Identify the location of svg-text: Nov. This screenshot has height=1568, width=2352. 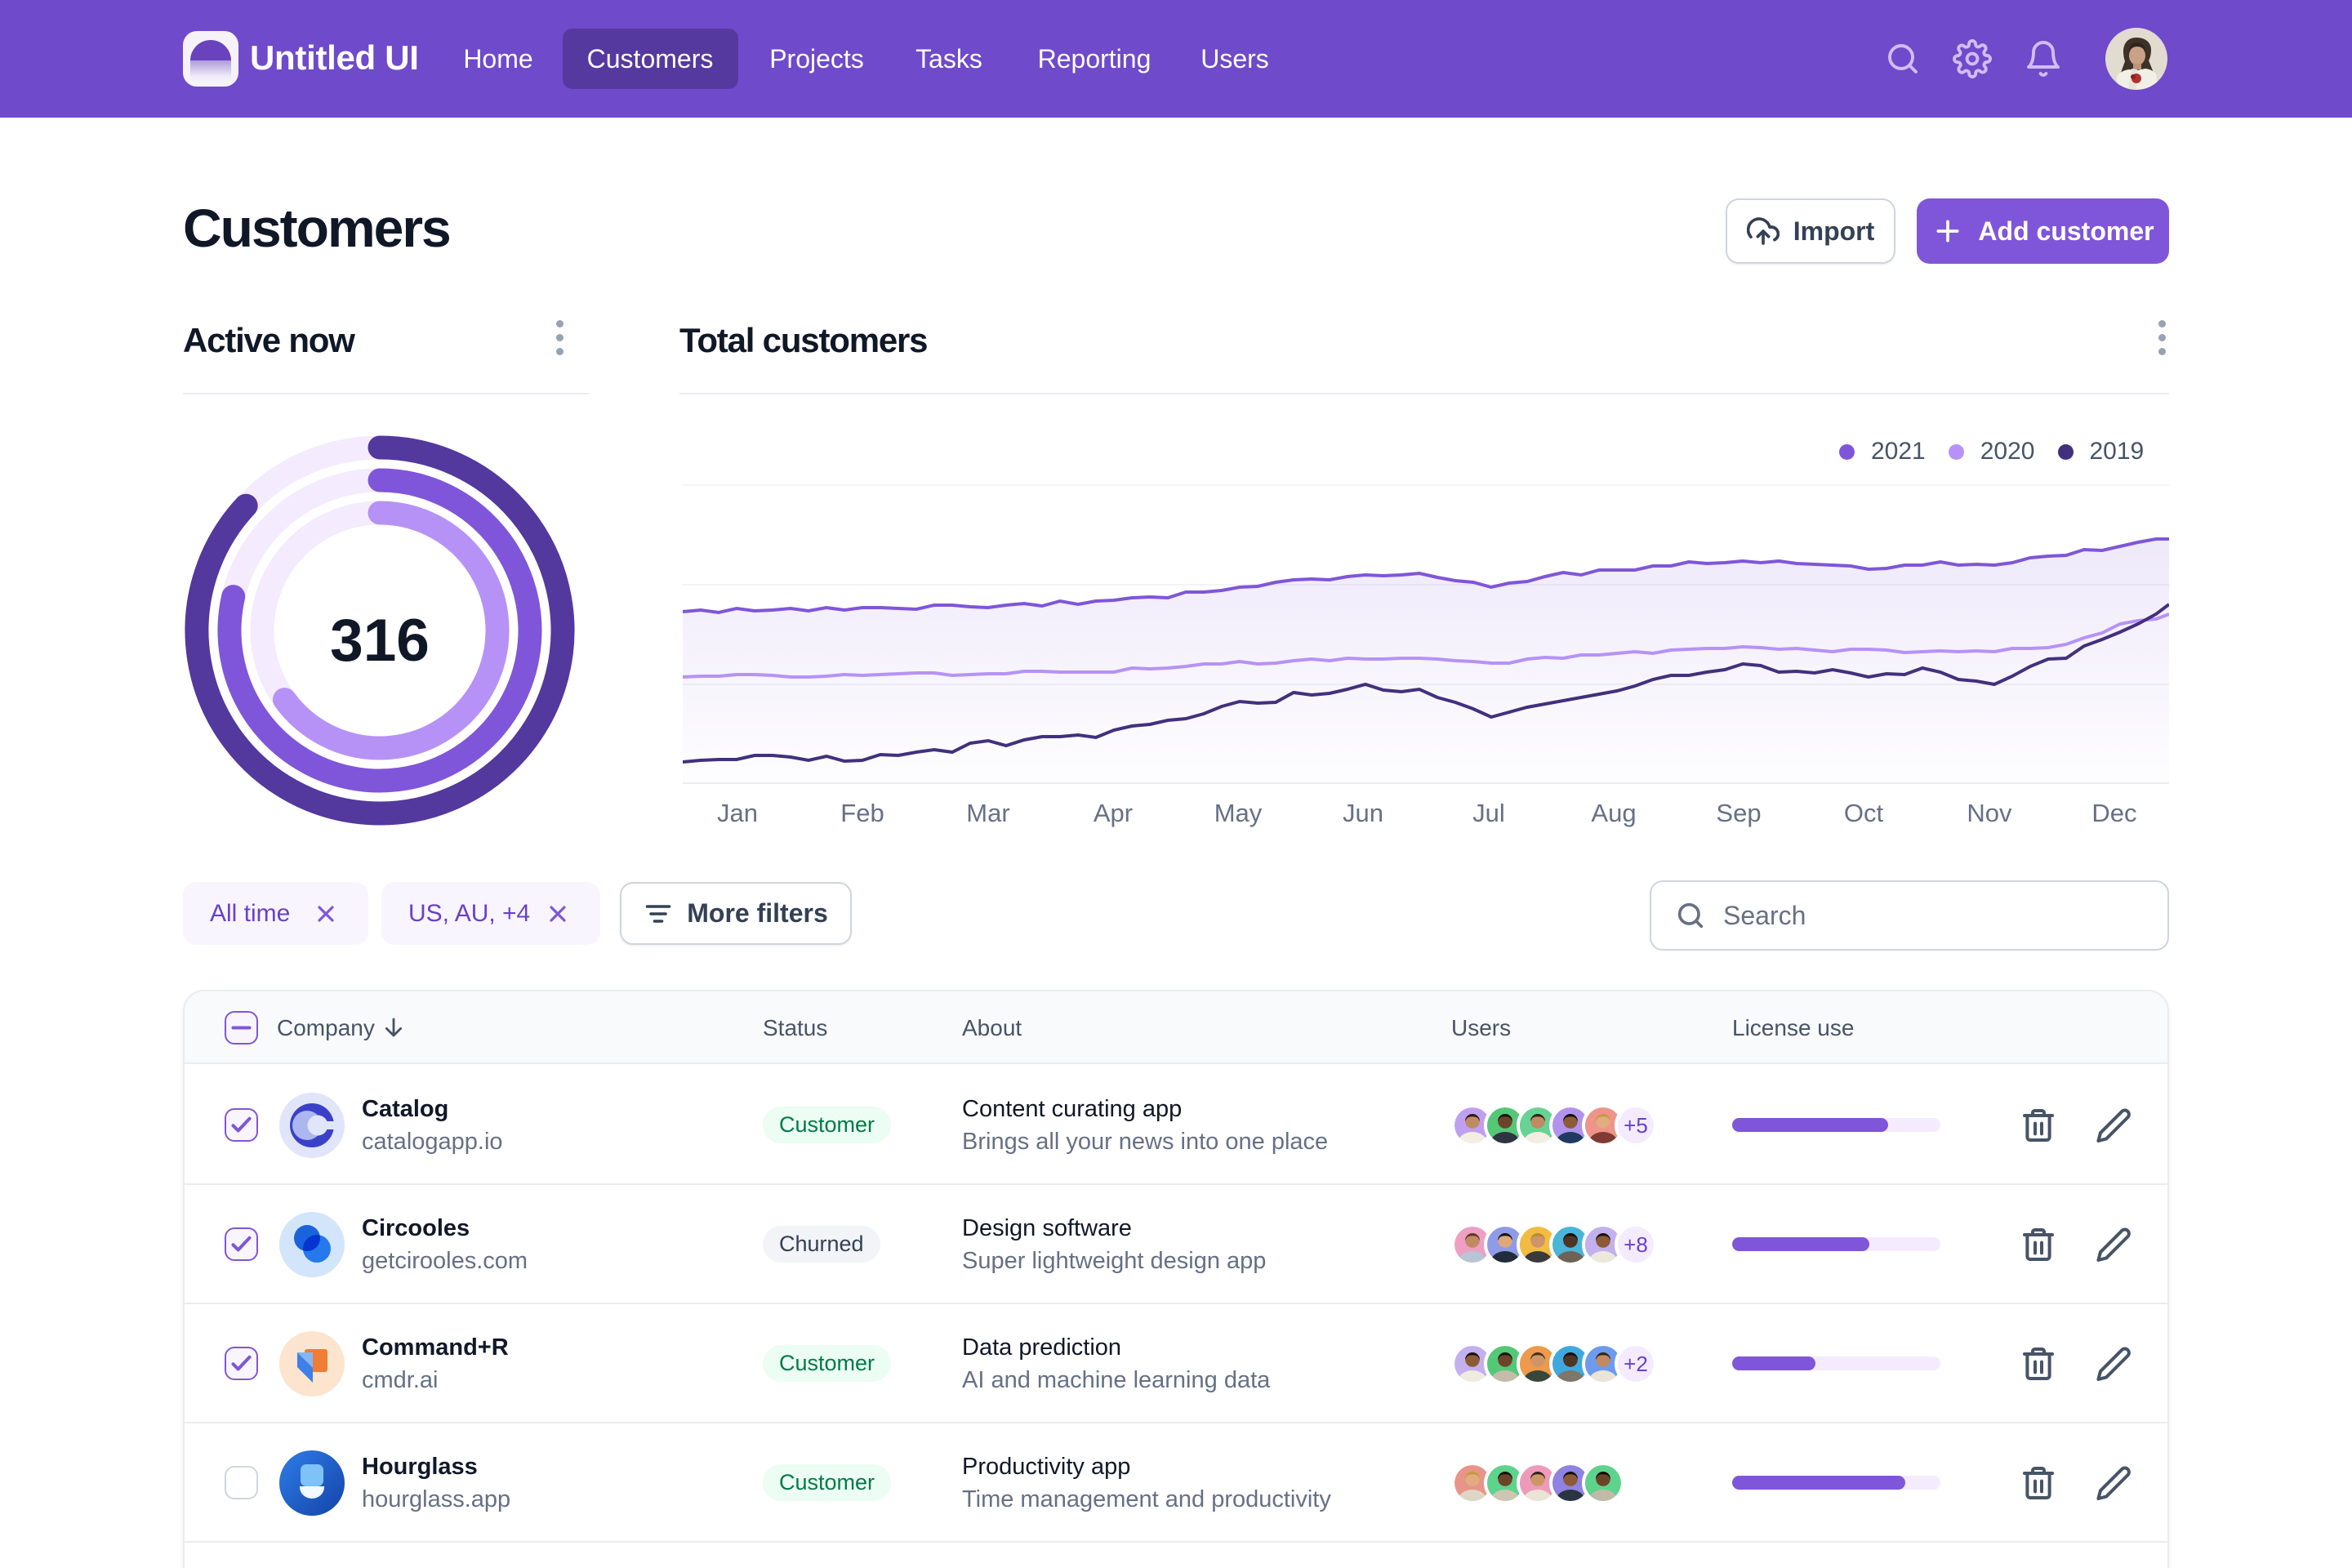
(1989, 813).